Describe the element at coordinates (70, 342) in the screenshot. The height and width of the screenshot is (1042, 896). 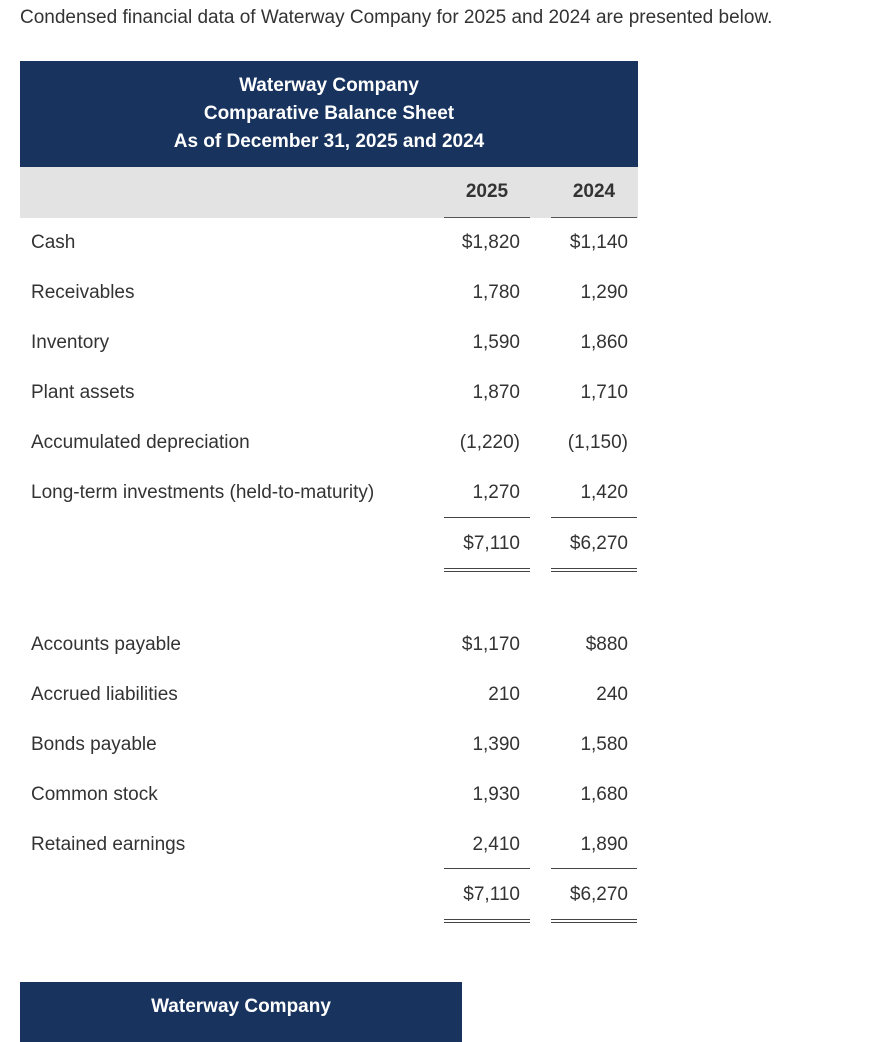
I see `row-label-inventory: Inventory` at that location.